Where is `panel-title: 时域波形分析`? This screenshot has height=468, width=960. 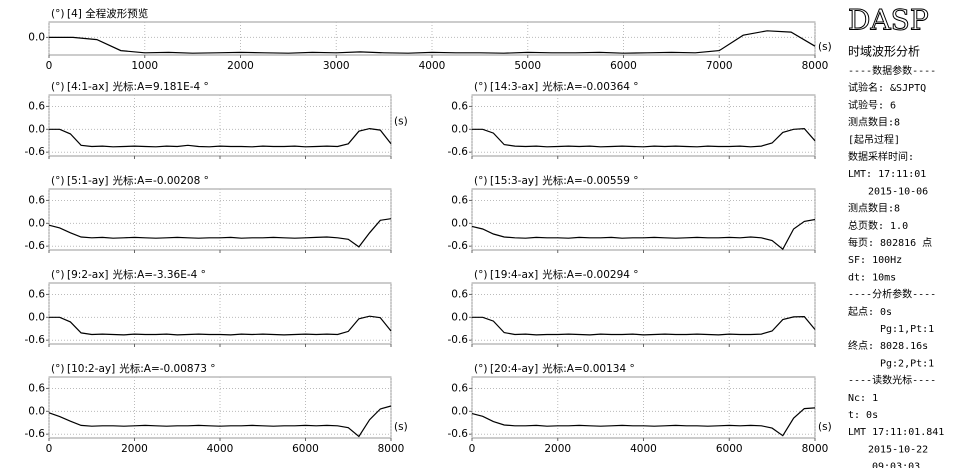 panel-title: 时域波形分析 is located at coordinates (884, 52).